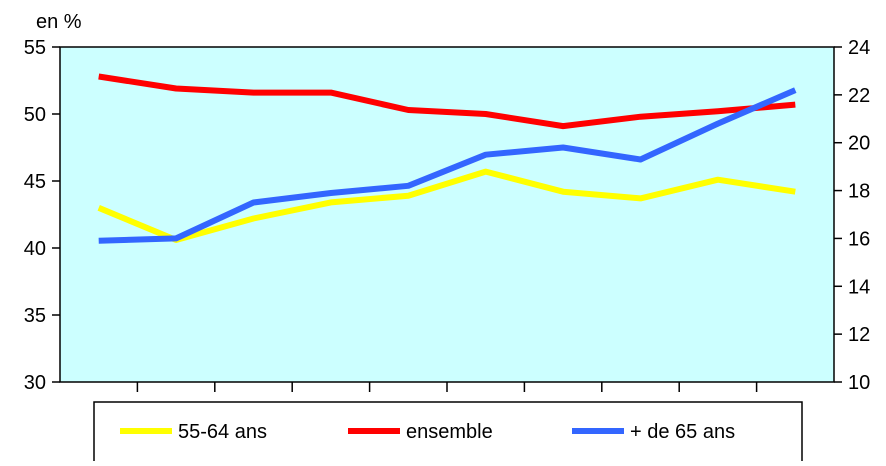  Describe the element at coordinates (859, 287) in the screenshot. I see `right-tick-label: 14` at that location.